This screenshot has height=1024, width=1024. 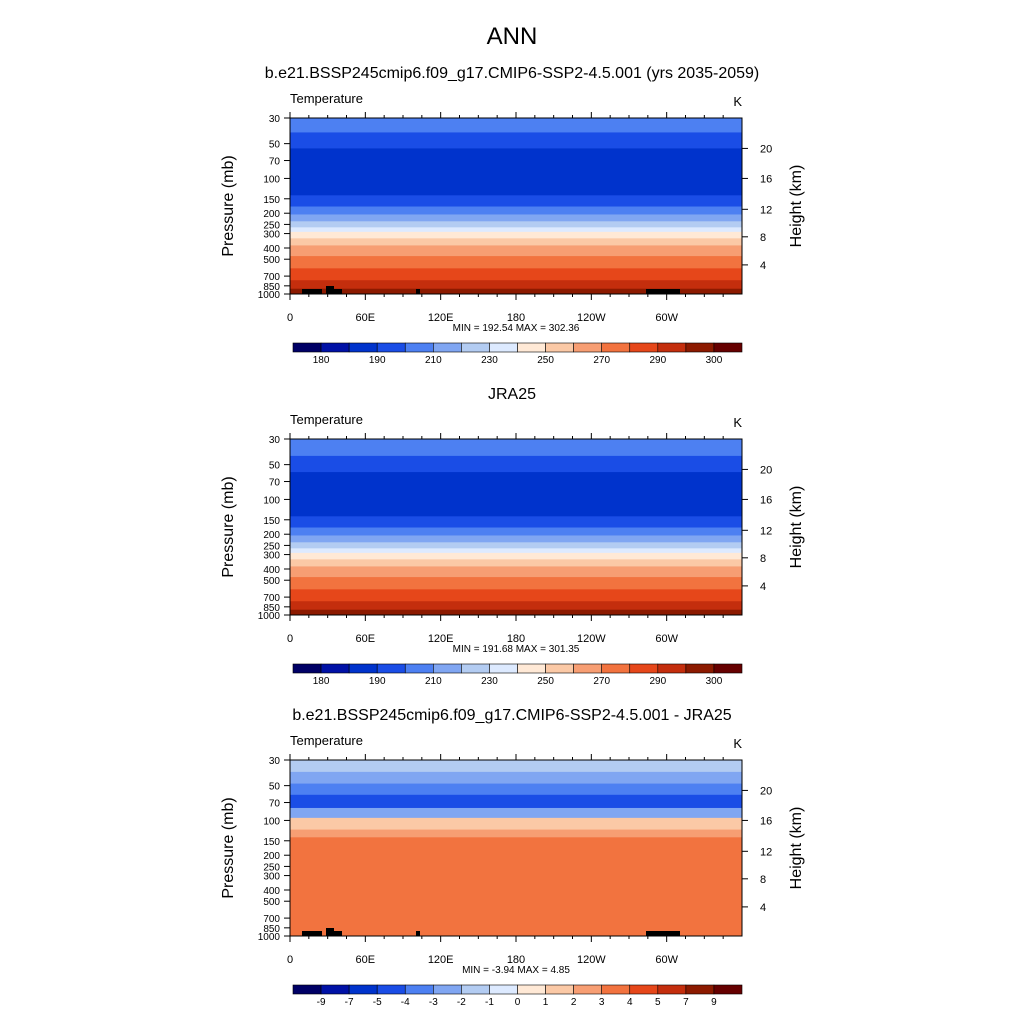 What do you see at coordinates (714, 681) in the screenshot?
I see `colorbar-label: 300` at bounding box center [714, 681].